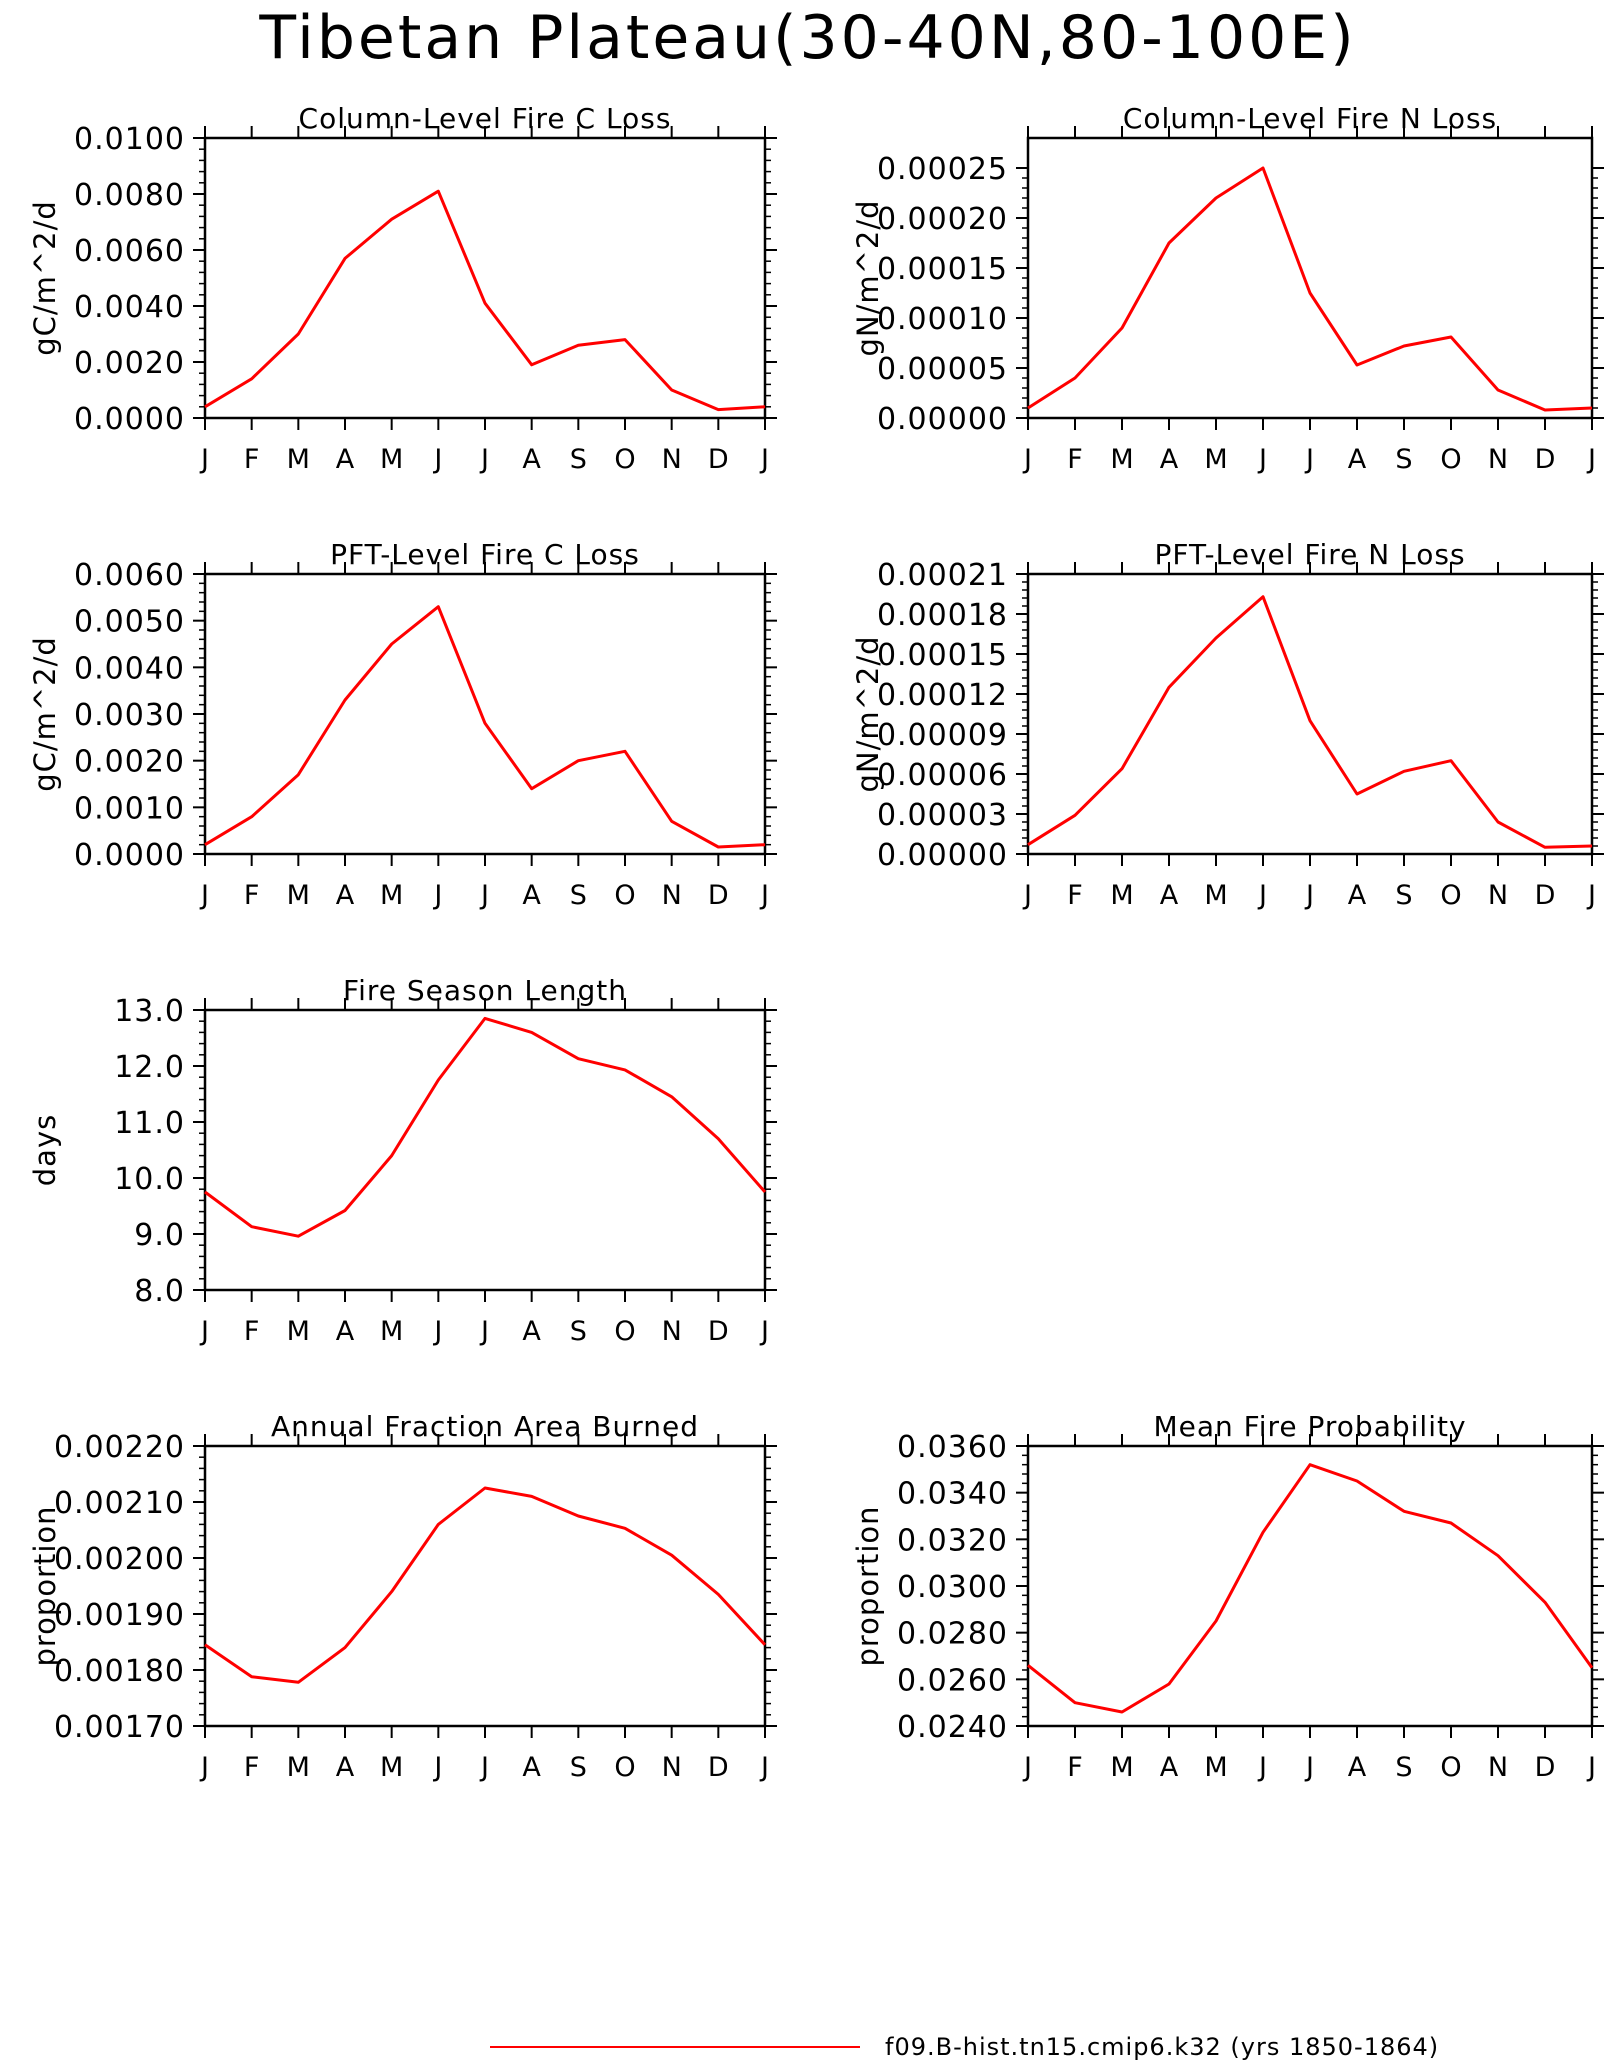  Describe the element at coordinates (942, 219) in the screenshot. I see `y-tick-label: 0.00020` at that location.